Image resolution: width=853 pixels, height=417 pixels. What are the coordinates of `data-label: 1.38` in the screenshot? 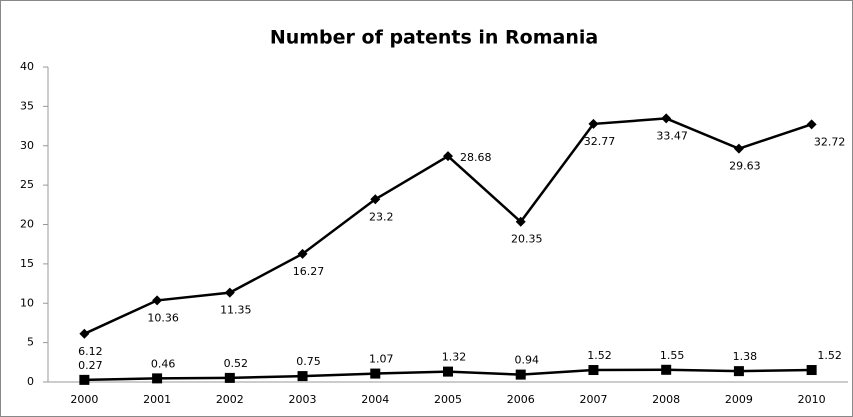 It's located at (745, 356).